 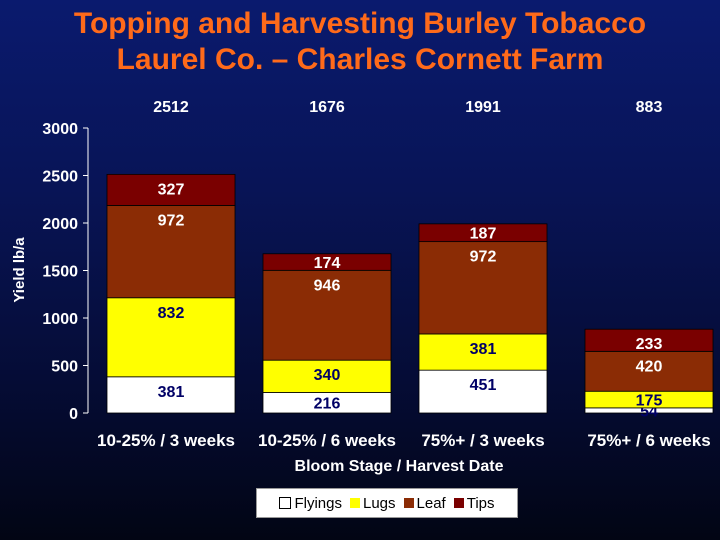 I want to click on data-label: 187, so click(x=483, y=234).